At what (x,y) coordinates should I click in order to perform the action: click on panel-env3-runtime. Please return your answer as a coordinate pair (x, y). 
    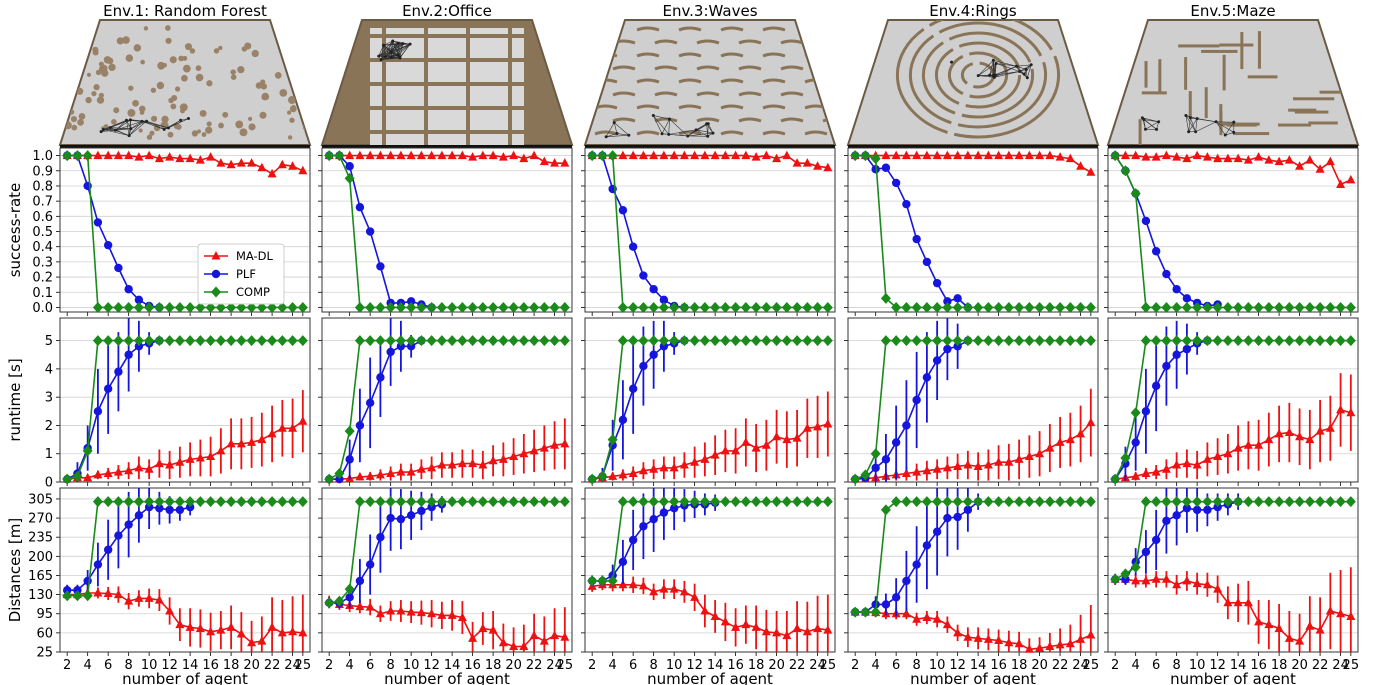
    Looking at the image, I should click on (708, 401).